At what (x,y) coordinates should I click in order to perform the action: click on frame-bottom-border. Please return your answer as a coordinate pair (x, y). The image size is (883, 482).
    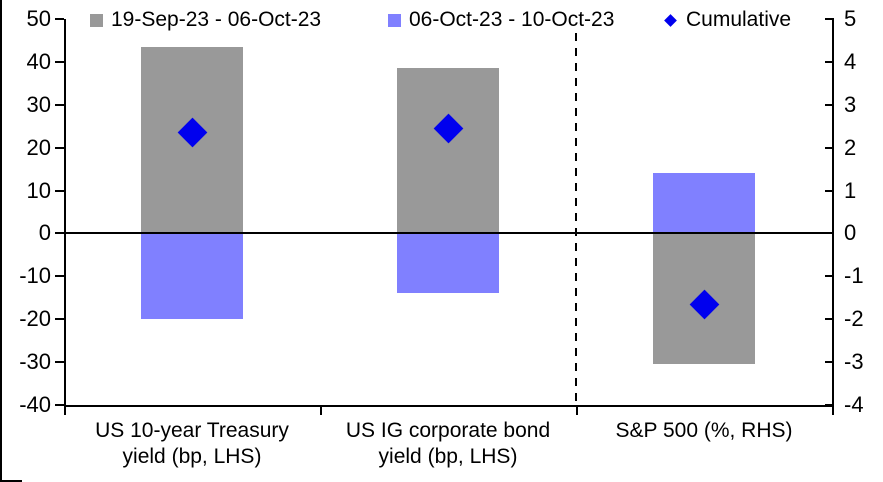
    Looking at the image, I should click on (11, 481).